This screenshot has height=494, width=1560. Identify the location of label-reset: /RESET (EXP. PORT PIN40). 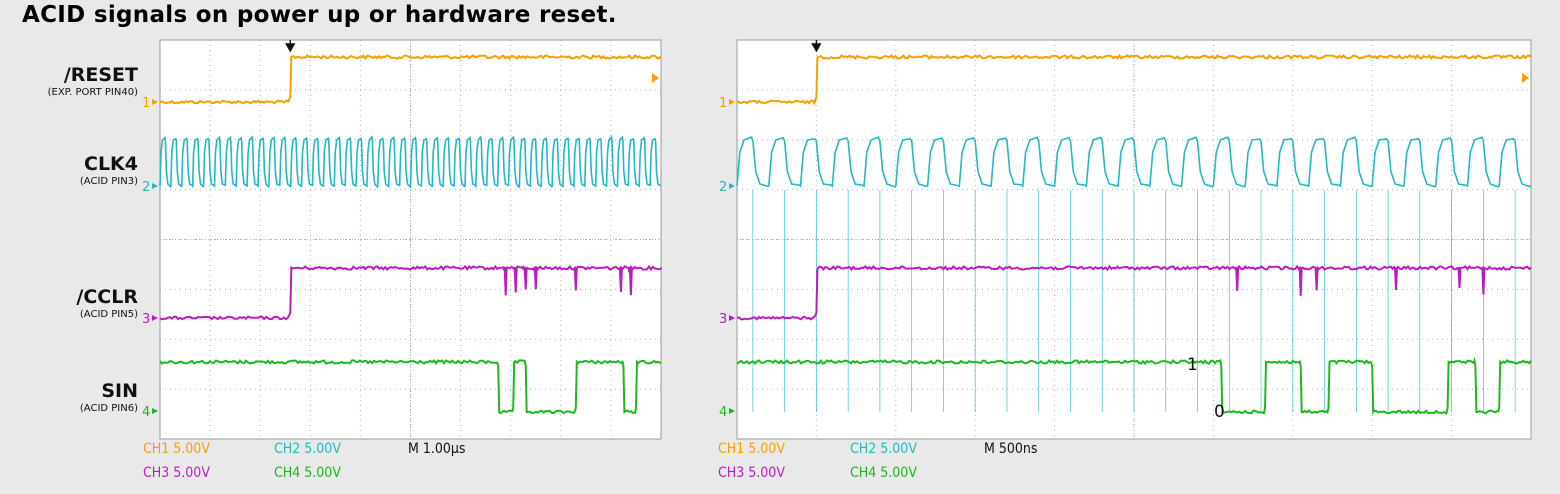
(93, 81).